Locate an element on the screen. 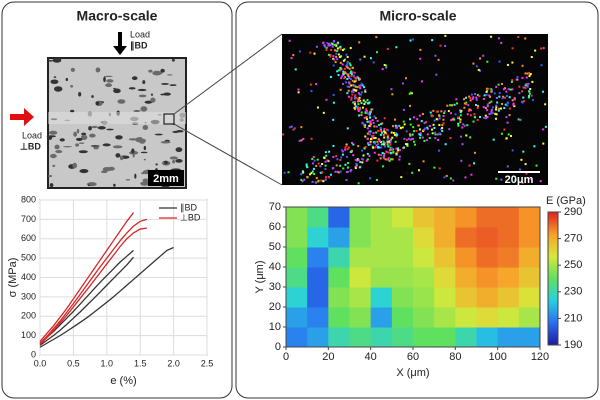 The image size is (600, 400). y-tick-label: 50 is located at coordinates (275, 247).